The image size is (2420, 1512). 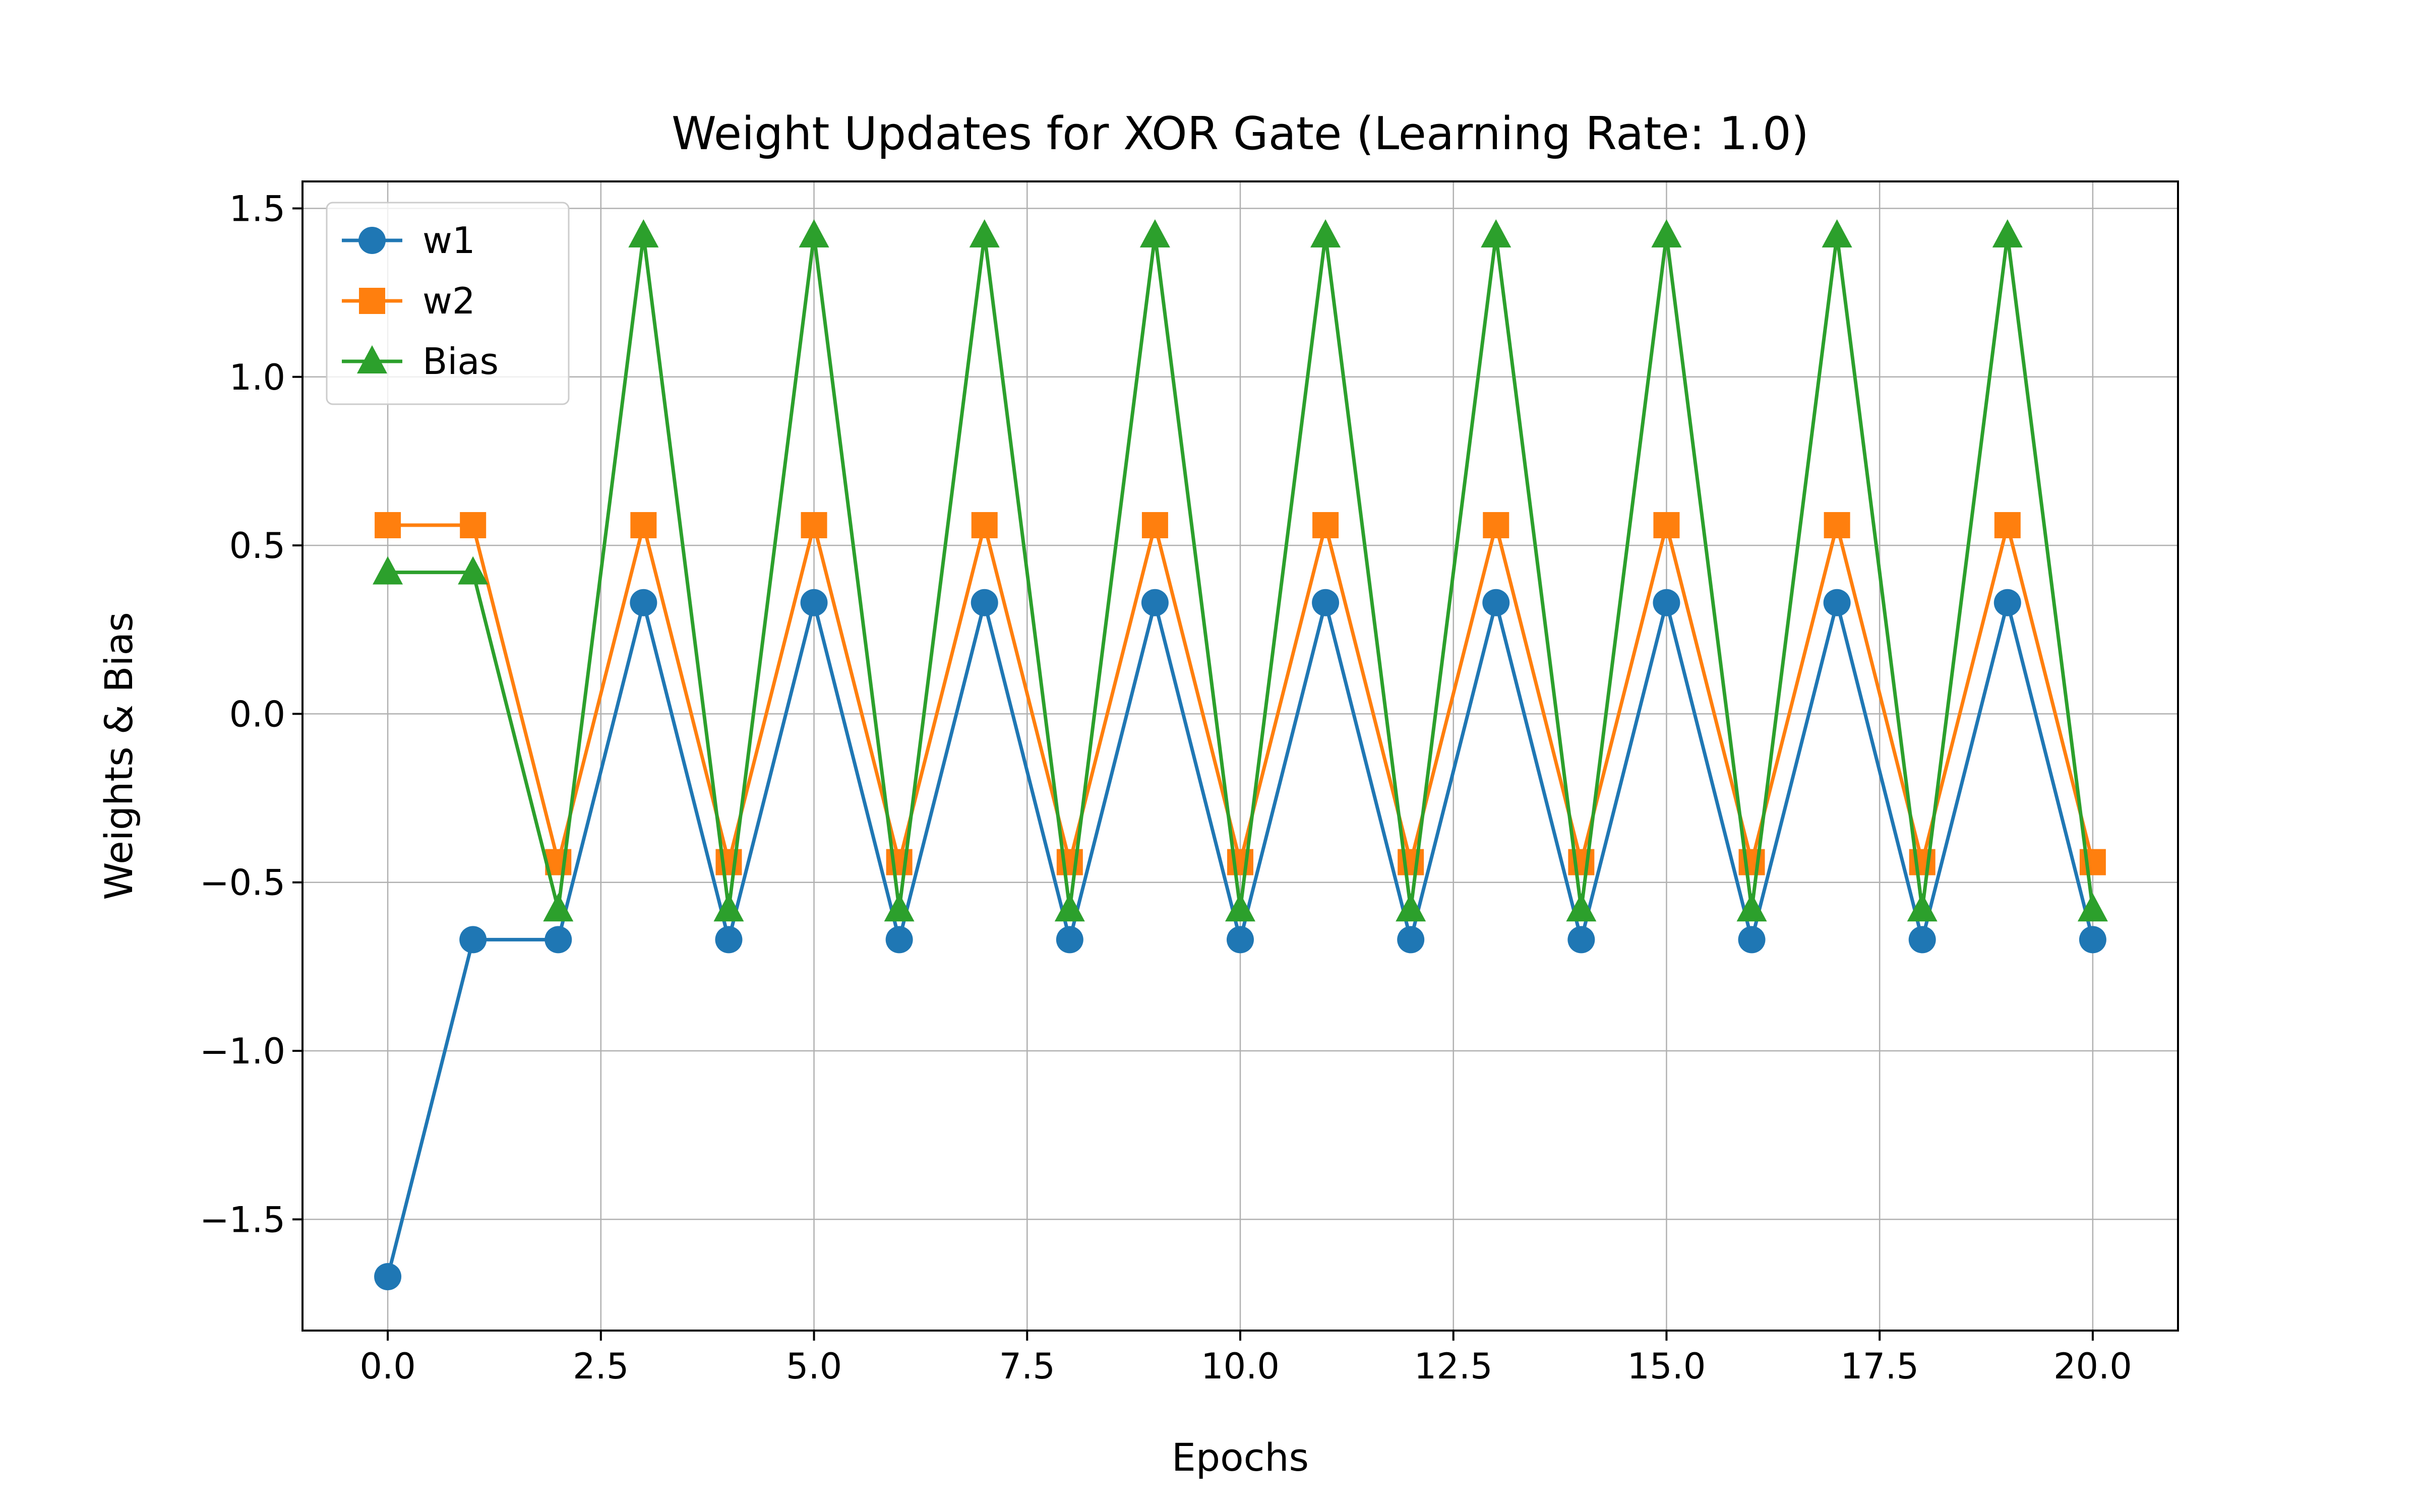 I want to click on x-tick-label: 17.5, so click(x=1879, y=1366).